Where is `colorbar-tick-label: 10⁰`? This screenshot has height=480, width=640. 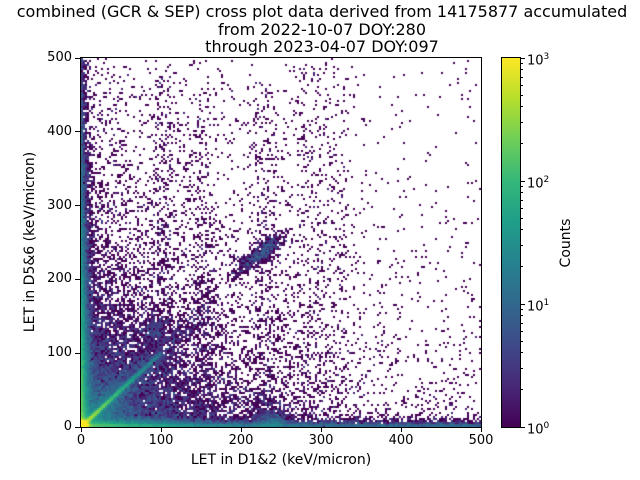
colorbar-tick-label: 10⁰ is located at coordinates (538, 429).